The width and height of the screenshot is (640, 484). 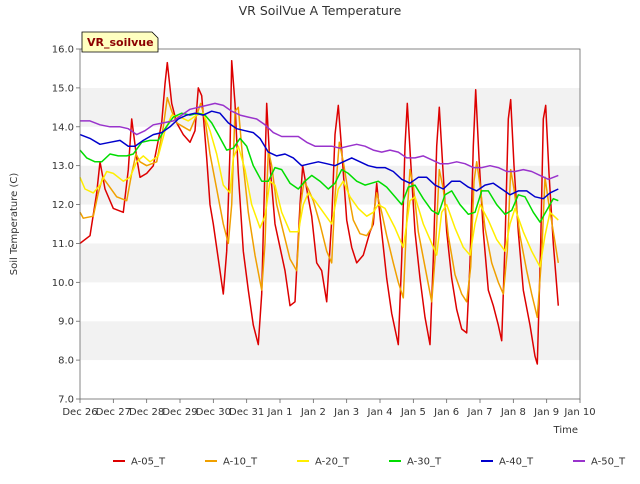 I want to click on y-axis-label: Soil Temperature (C), so click(x=14, y=224).